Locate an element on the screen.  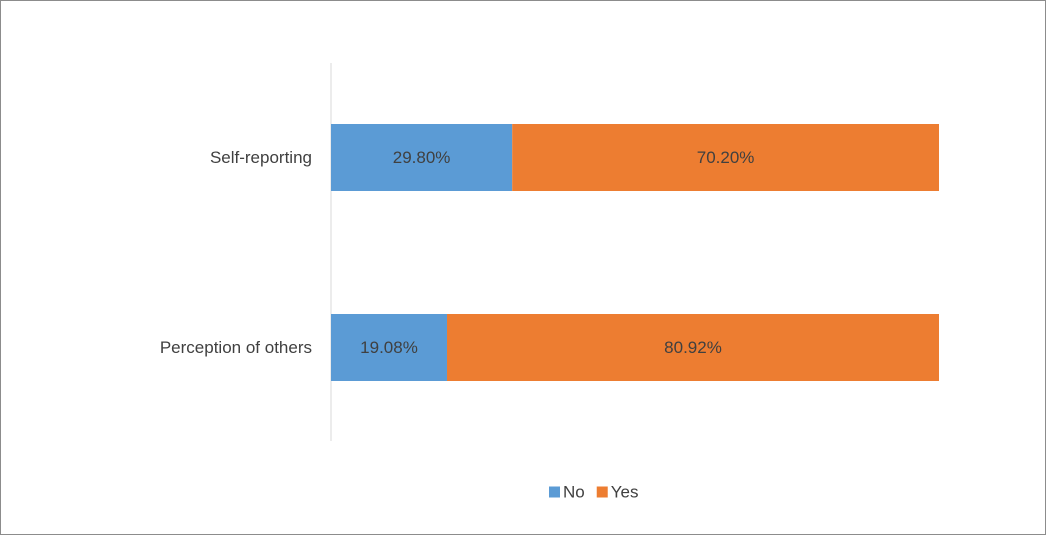
bar-yes-self-reporting is located at coordinates (725, 157).